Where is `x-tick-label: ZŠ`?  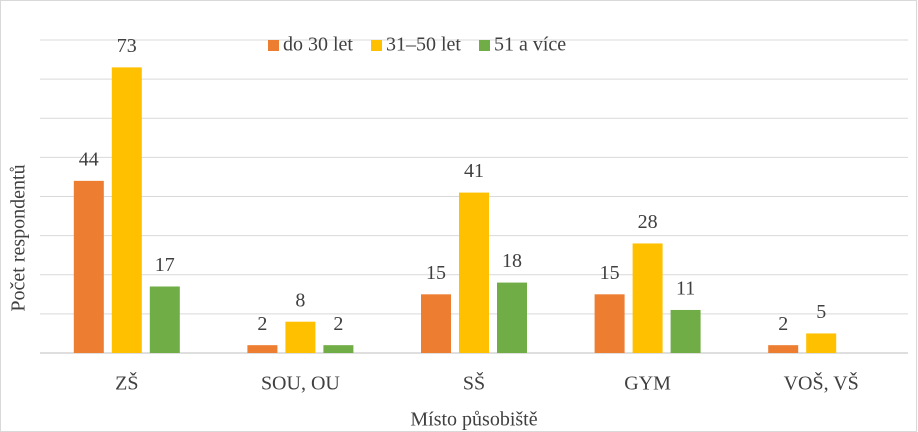 x-tick-label: ZŠ is located at coordinates (126, 383).